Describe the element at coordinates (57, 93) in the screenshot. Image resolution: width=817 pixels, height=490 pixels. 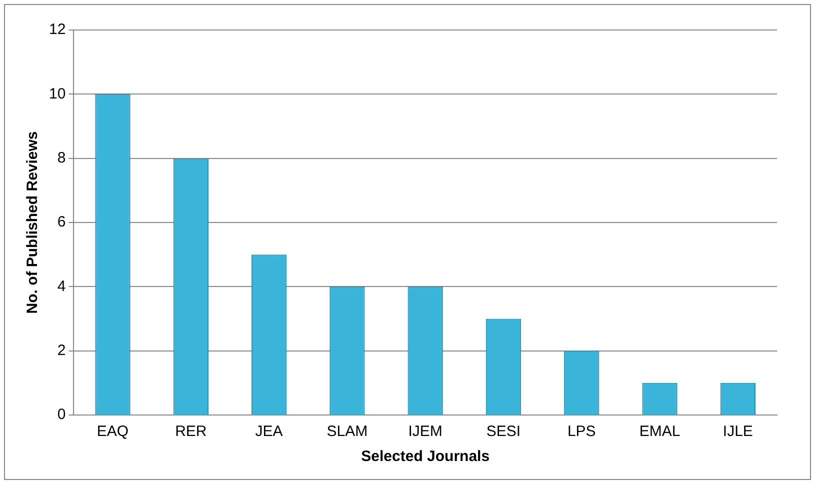
I see `y-tick-label: 10` at that location.